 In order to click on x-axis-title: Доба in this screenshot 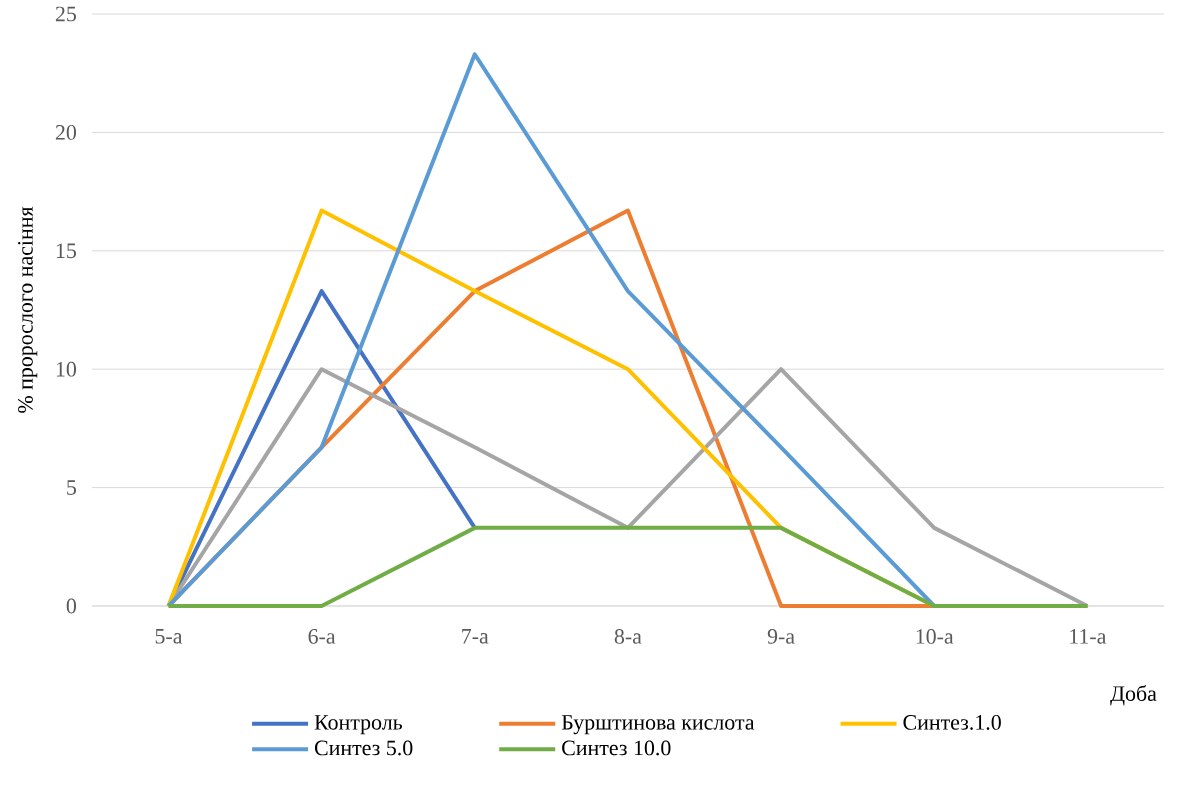, I will do `click(1133, 695)`.